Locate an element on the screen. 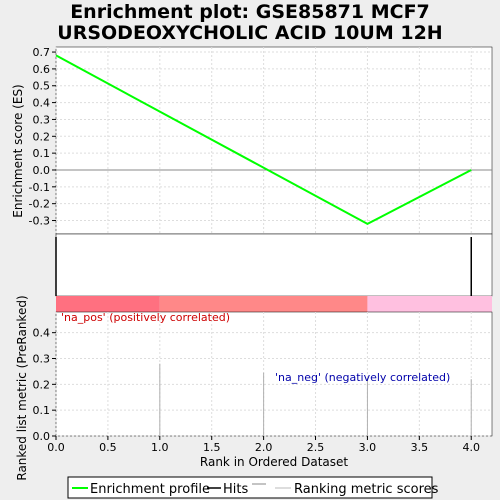 The width and height of the screenshot is (500, 500). es-y-tick-label: -0.2 is located at coordinates (39, 204).